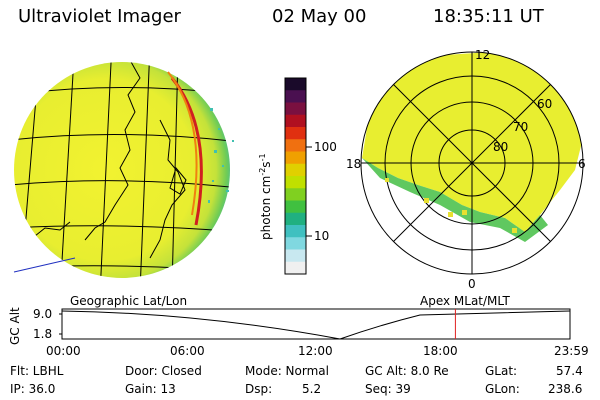 The width and height of the screenshot is (600, 400). I want to click on gc-alt-axis-title: GC Alt, so click(15, 326).